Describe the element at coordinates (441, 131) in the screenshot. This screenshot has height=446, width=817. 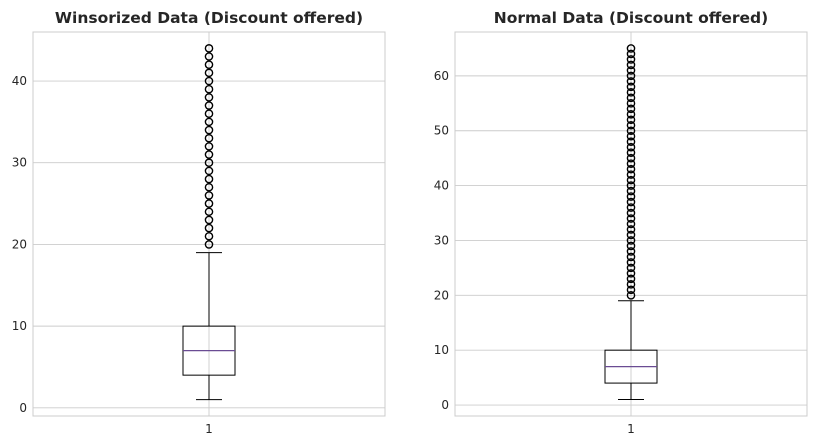
I see `y-tick-label: 50` at that location.